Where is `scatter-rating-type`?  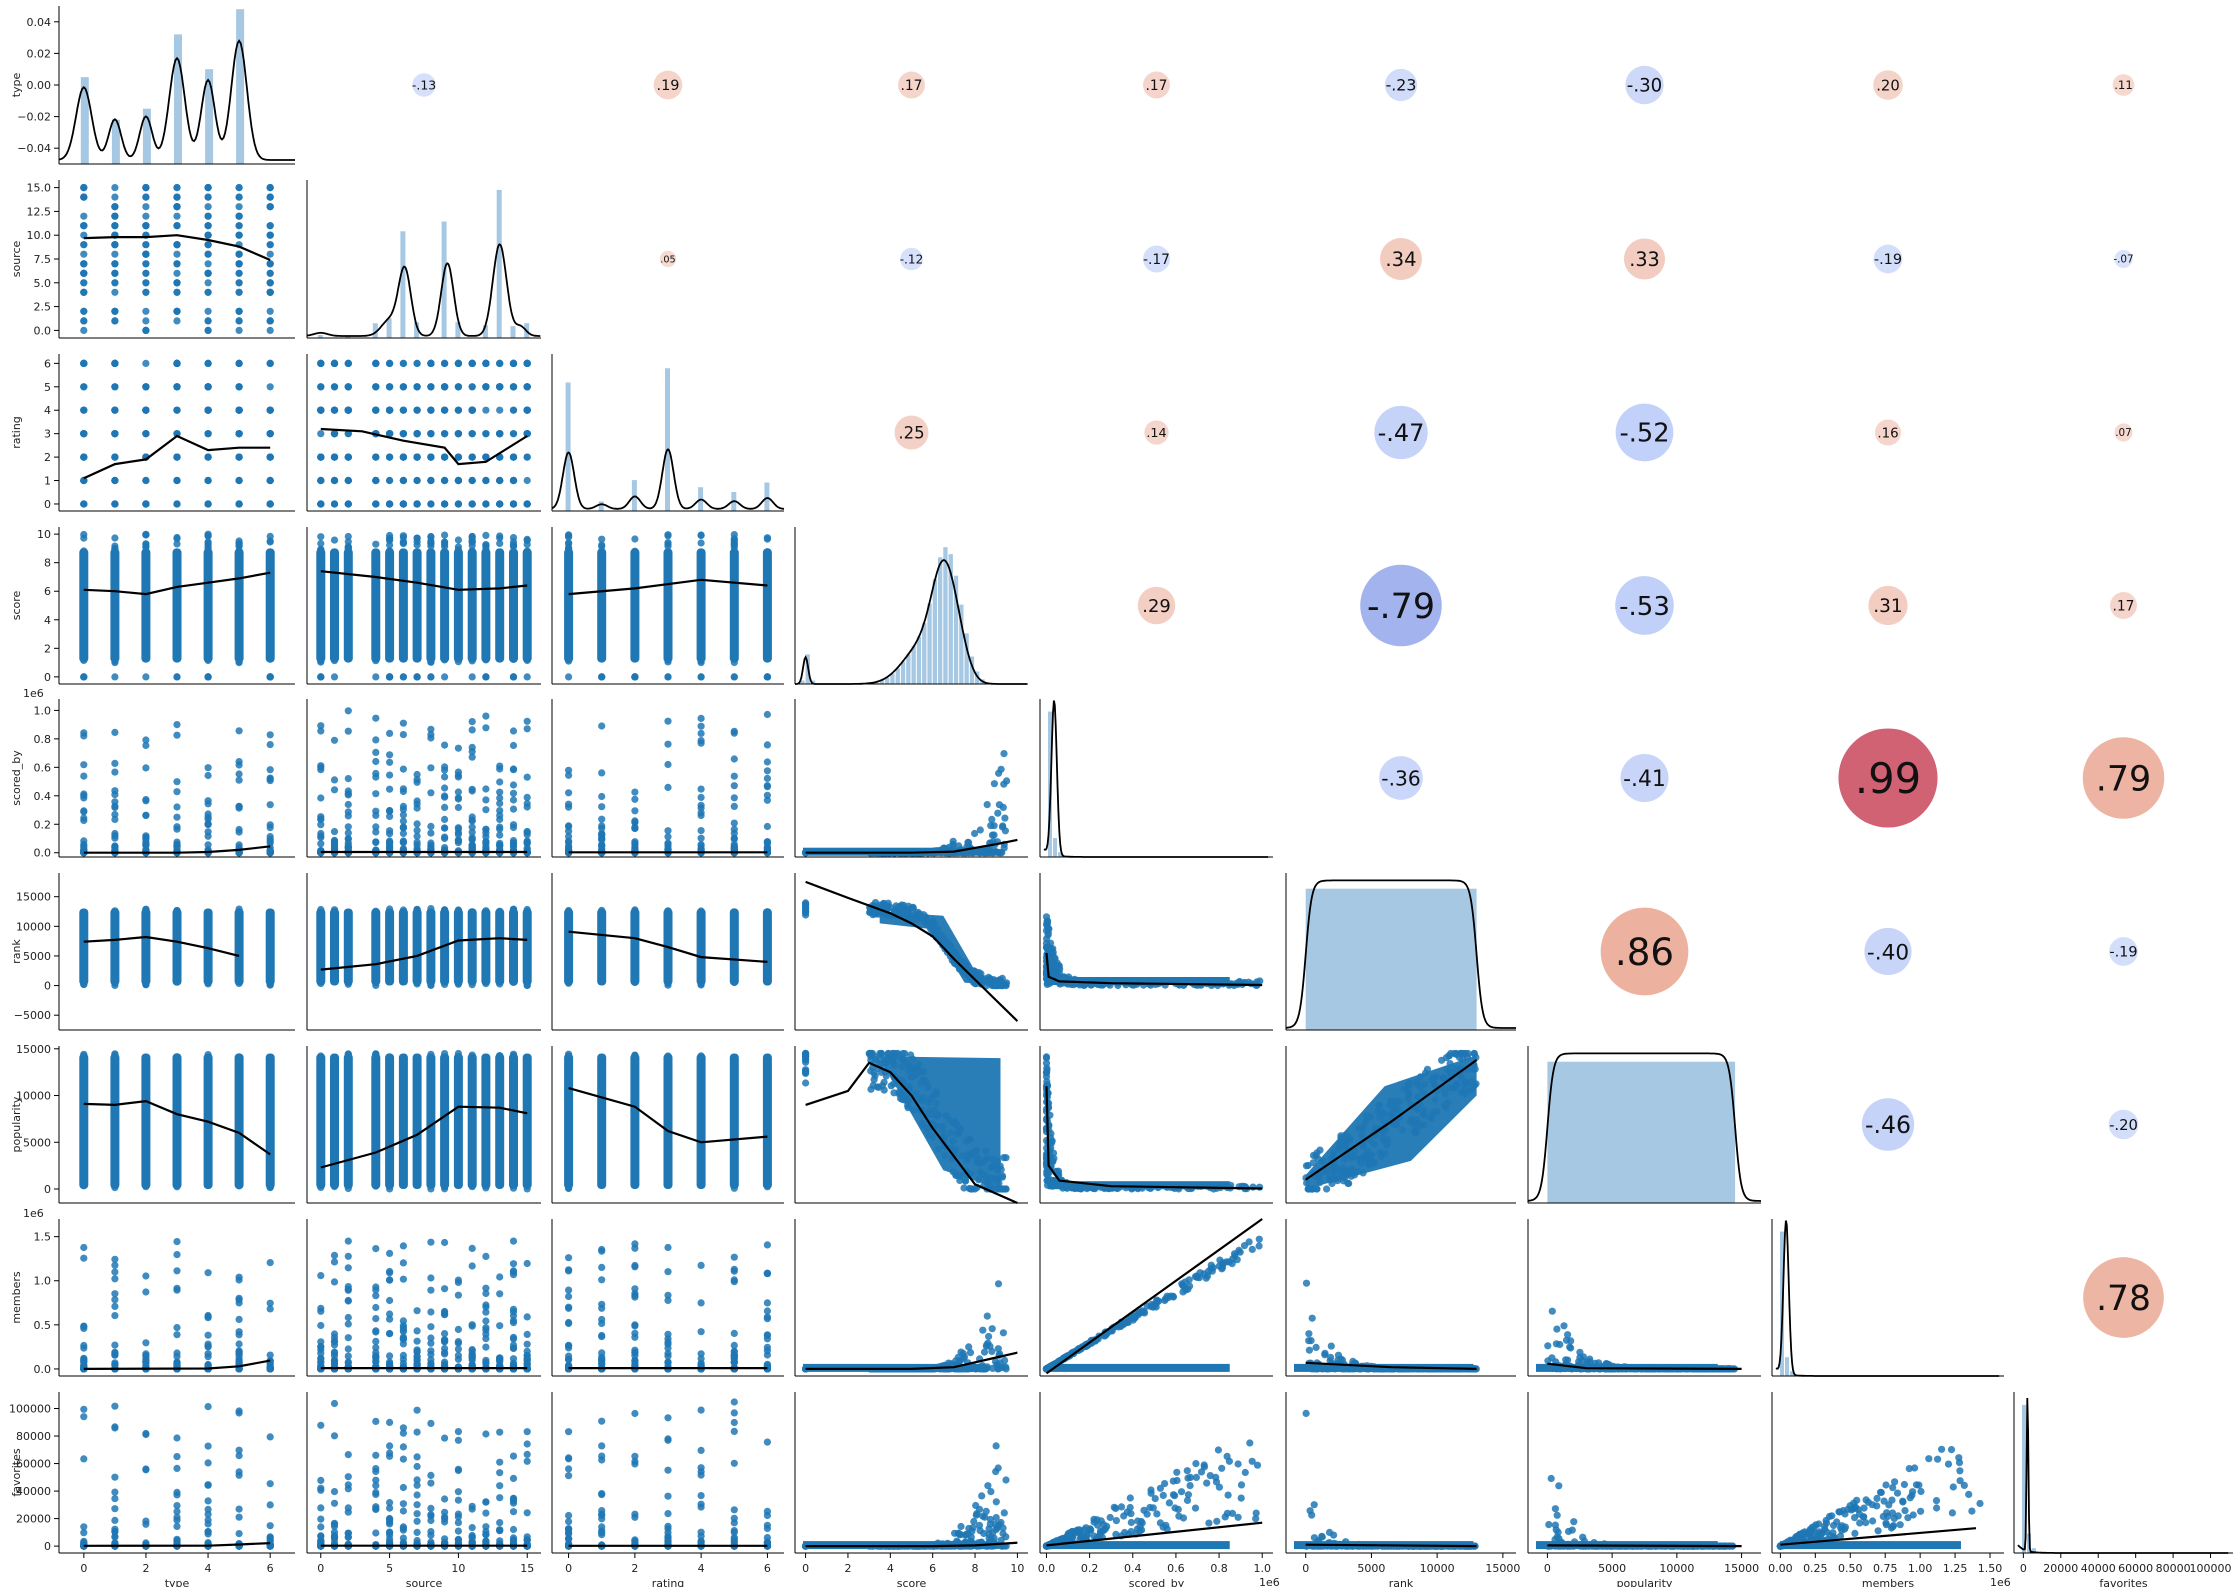 scatter-rating-type is located at coordinates (177, 434).